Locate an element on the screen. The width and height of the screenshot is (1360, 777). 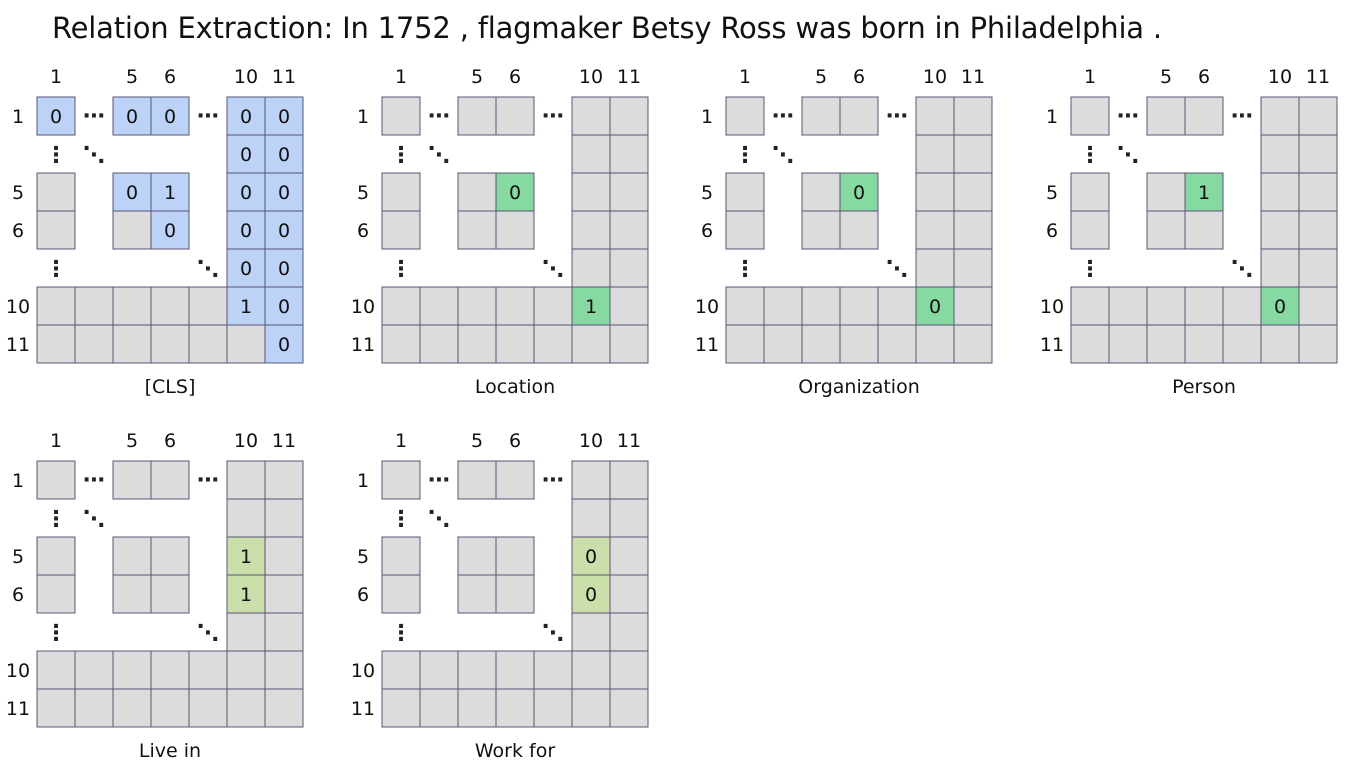
row-label: 11 is located at coordinates (363, 709).